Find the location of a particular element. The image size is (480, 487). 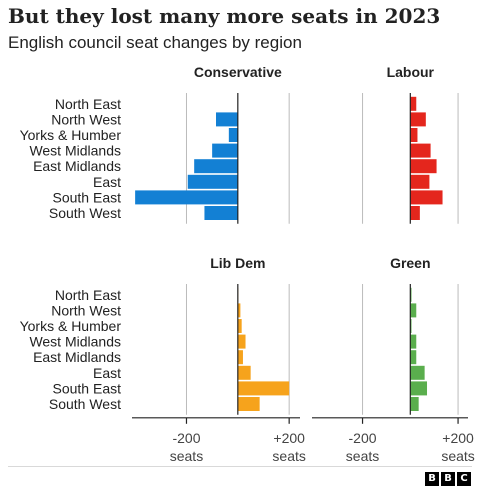

panel-title: Green is located at coordinates (410, 263).